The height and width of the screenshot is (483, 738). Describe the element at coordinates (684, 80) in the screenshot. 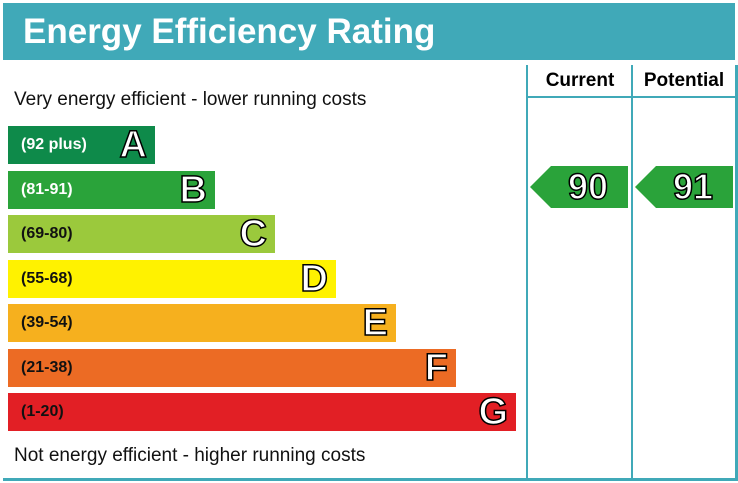

I see `potential-column-header: Potential` at that location.